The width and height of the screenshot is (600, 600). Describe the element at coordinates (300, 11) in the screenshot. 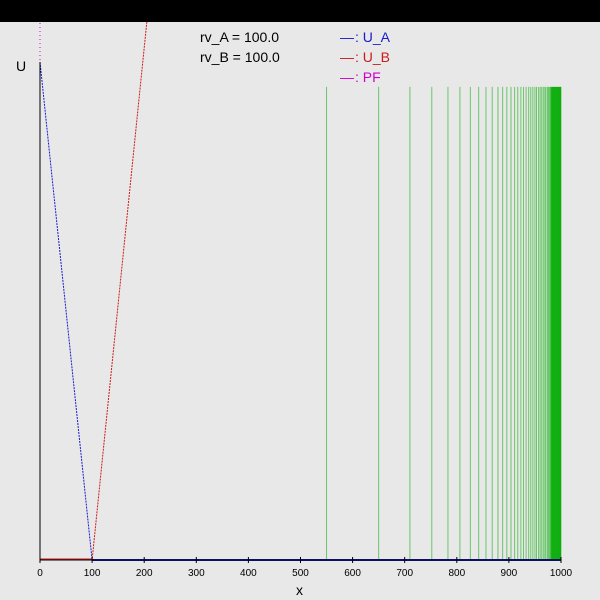

I see `top-bar` at that location.